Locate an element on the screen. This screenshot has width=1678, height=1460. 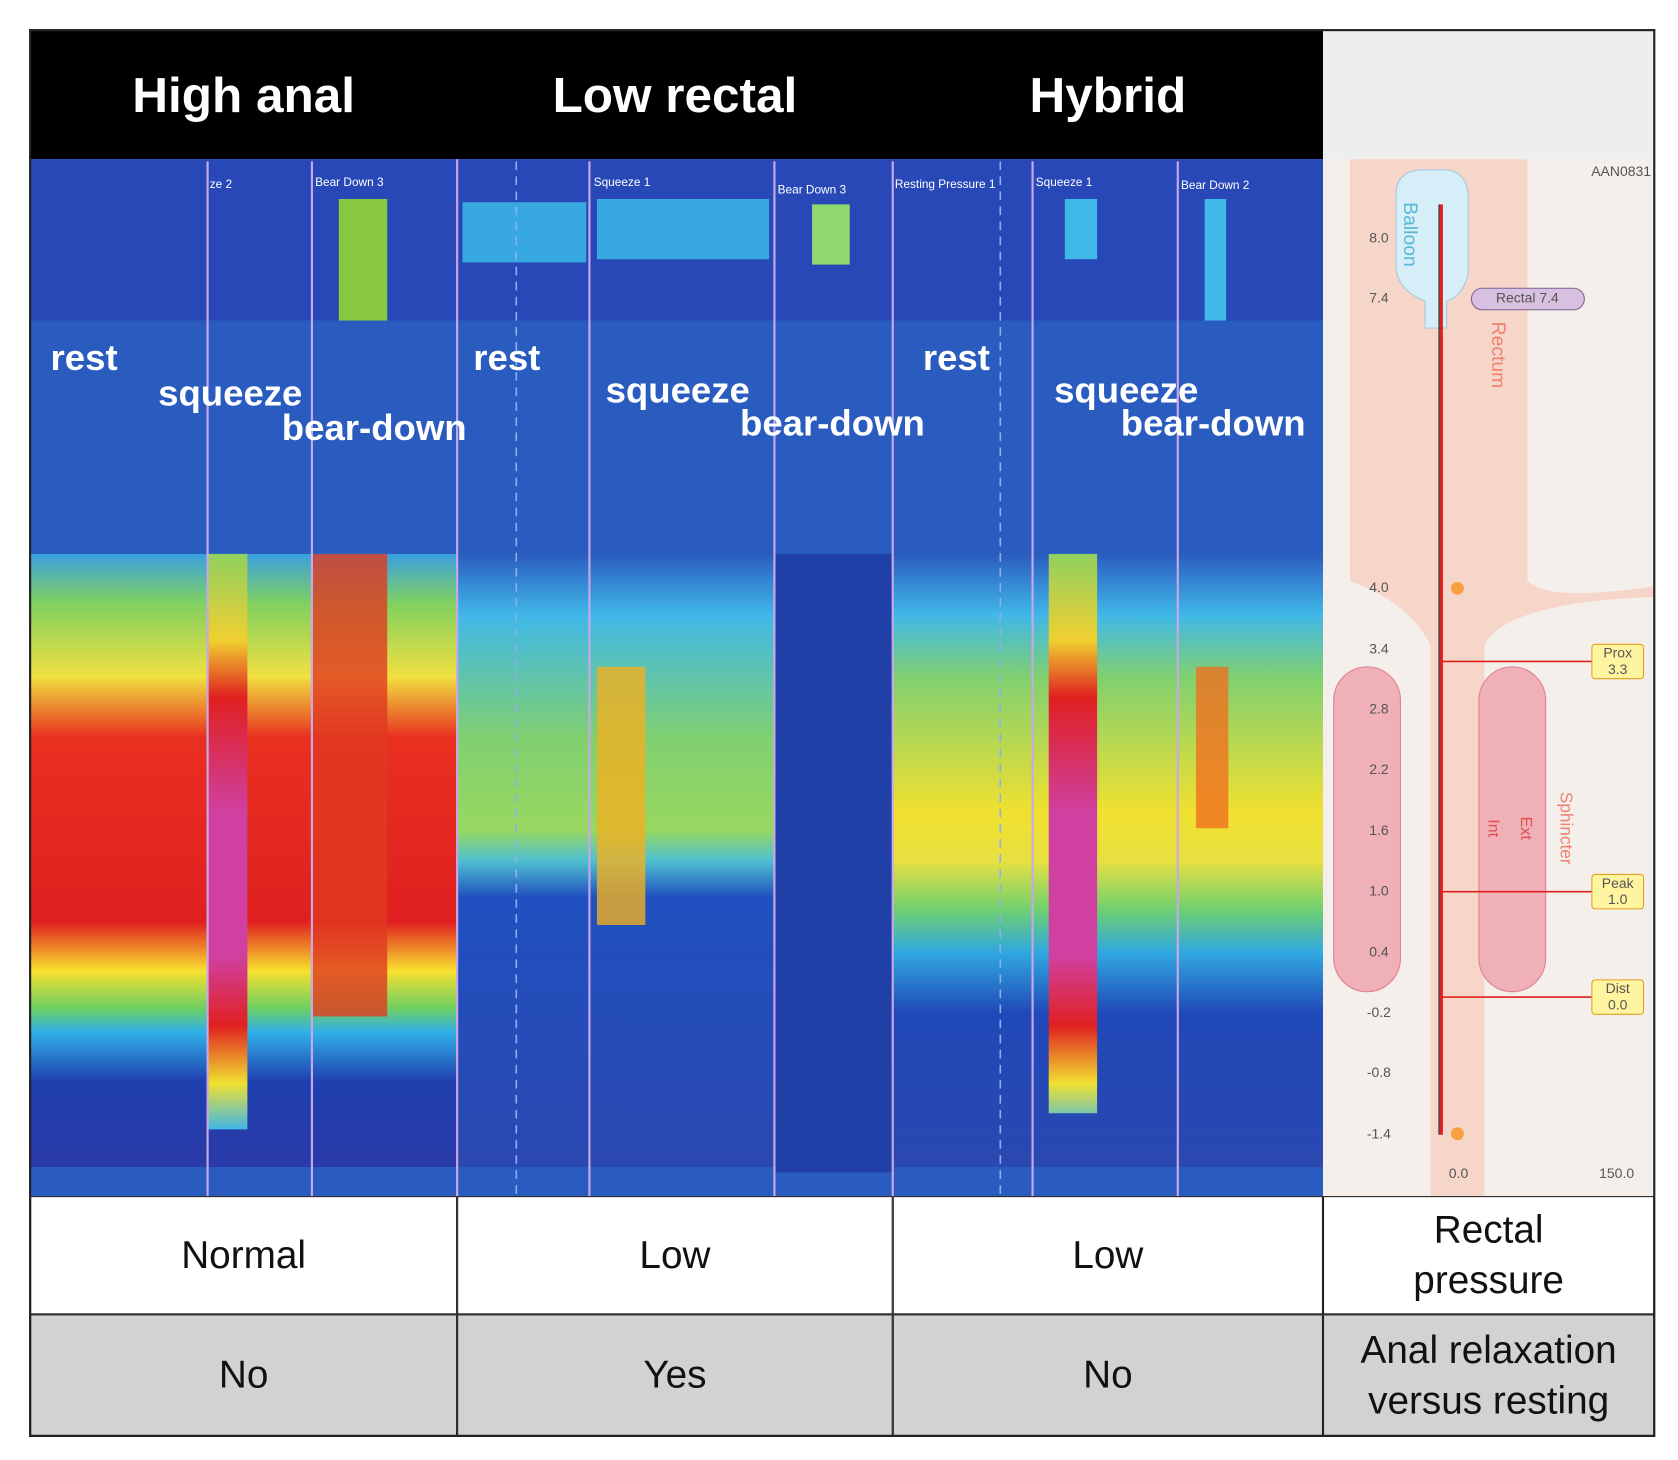
rectal-label: Rectal 7.4 is located at coordinates (1527, 298).